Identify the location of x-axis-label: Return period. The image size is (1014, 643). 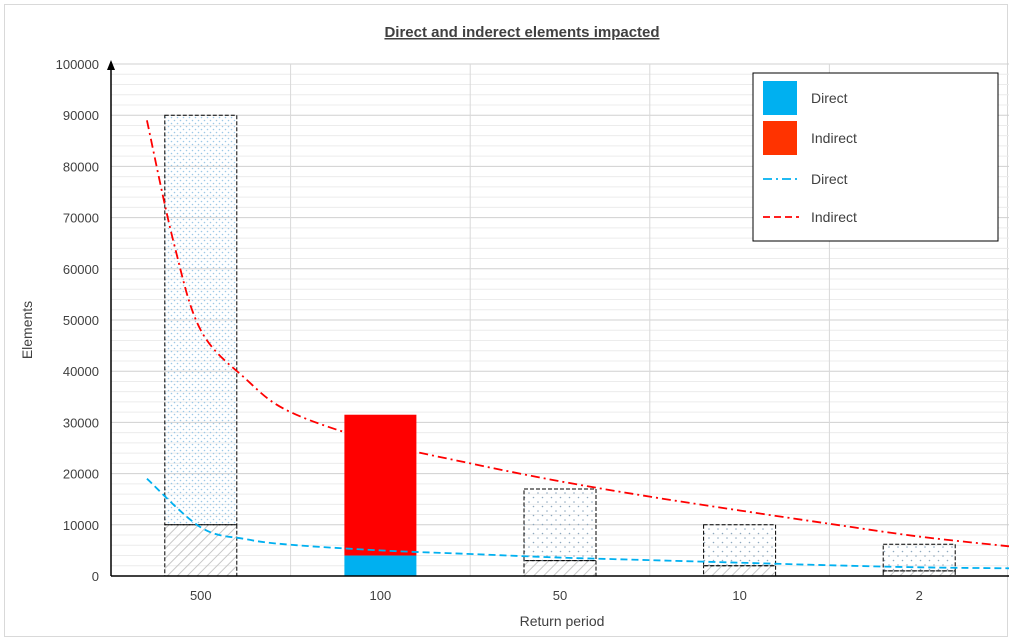
(562, 621).